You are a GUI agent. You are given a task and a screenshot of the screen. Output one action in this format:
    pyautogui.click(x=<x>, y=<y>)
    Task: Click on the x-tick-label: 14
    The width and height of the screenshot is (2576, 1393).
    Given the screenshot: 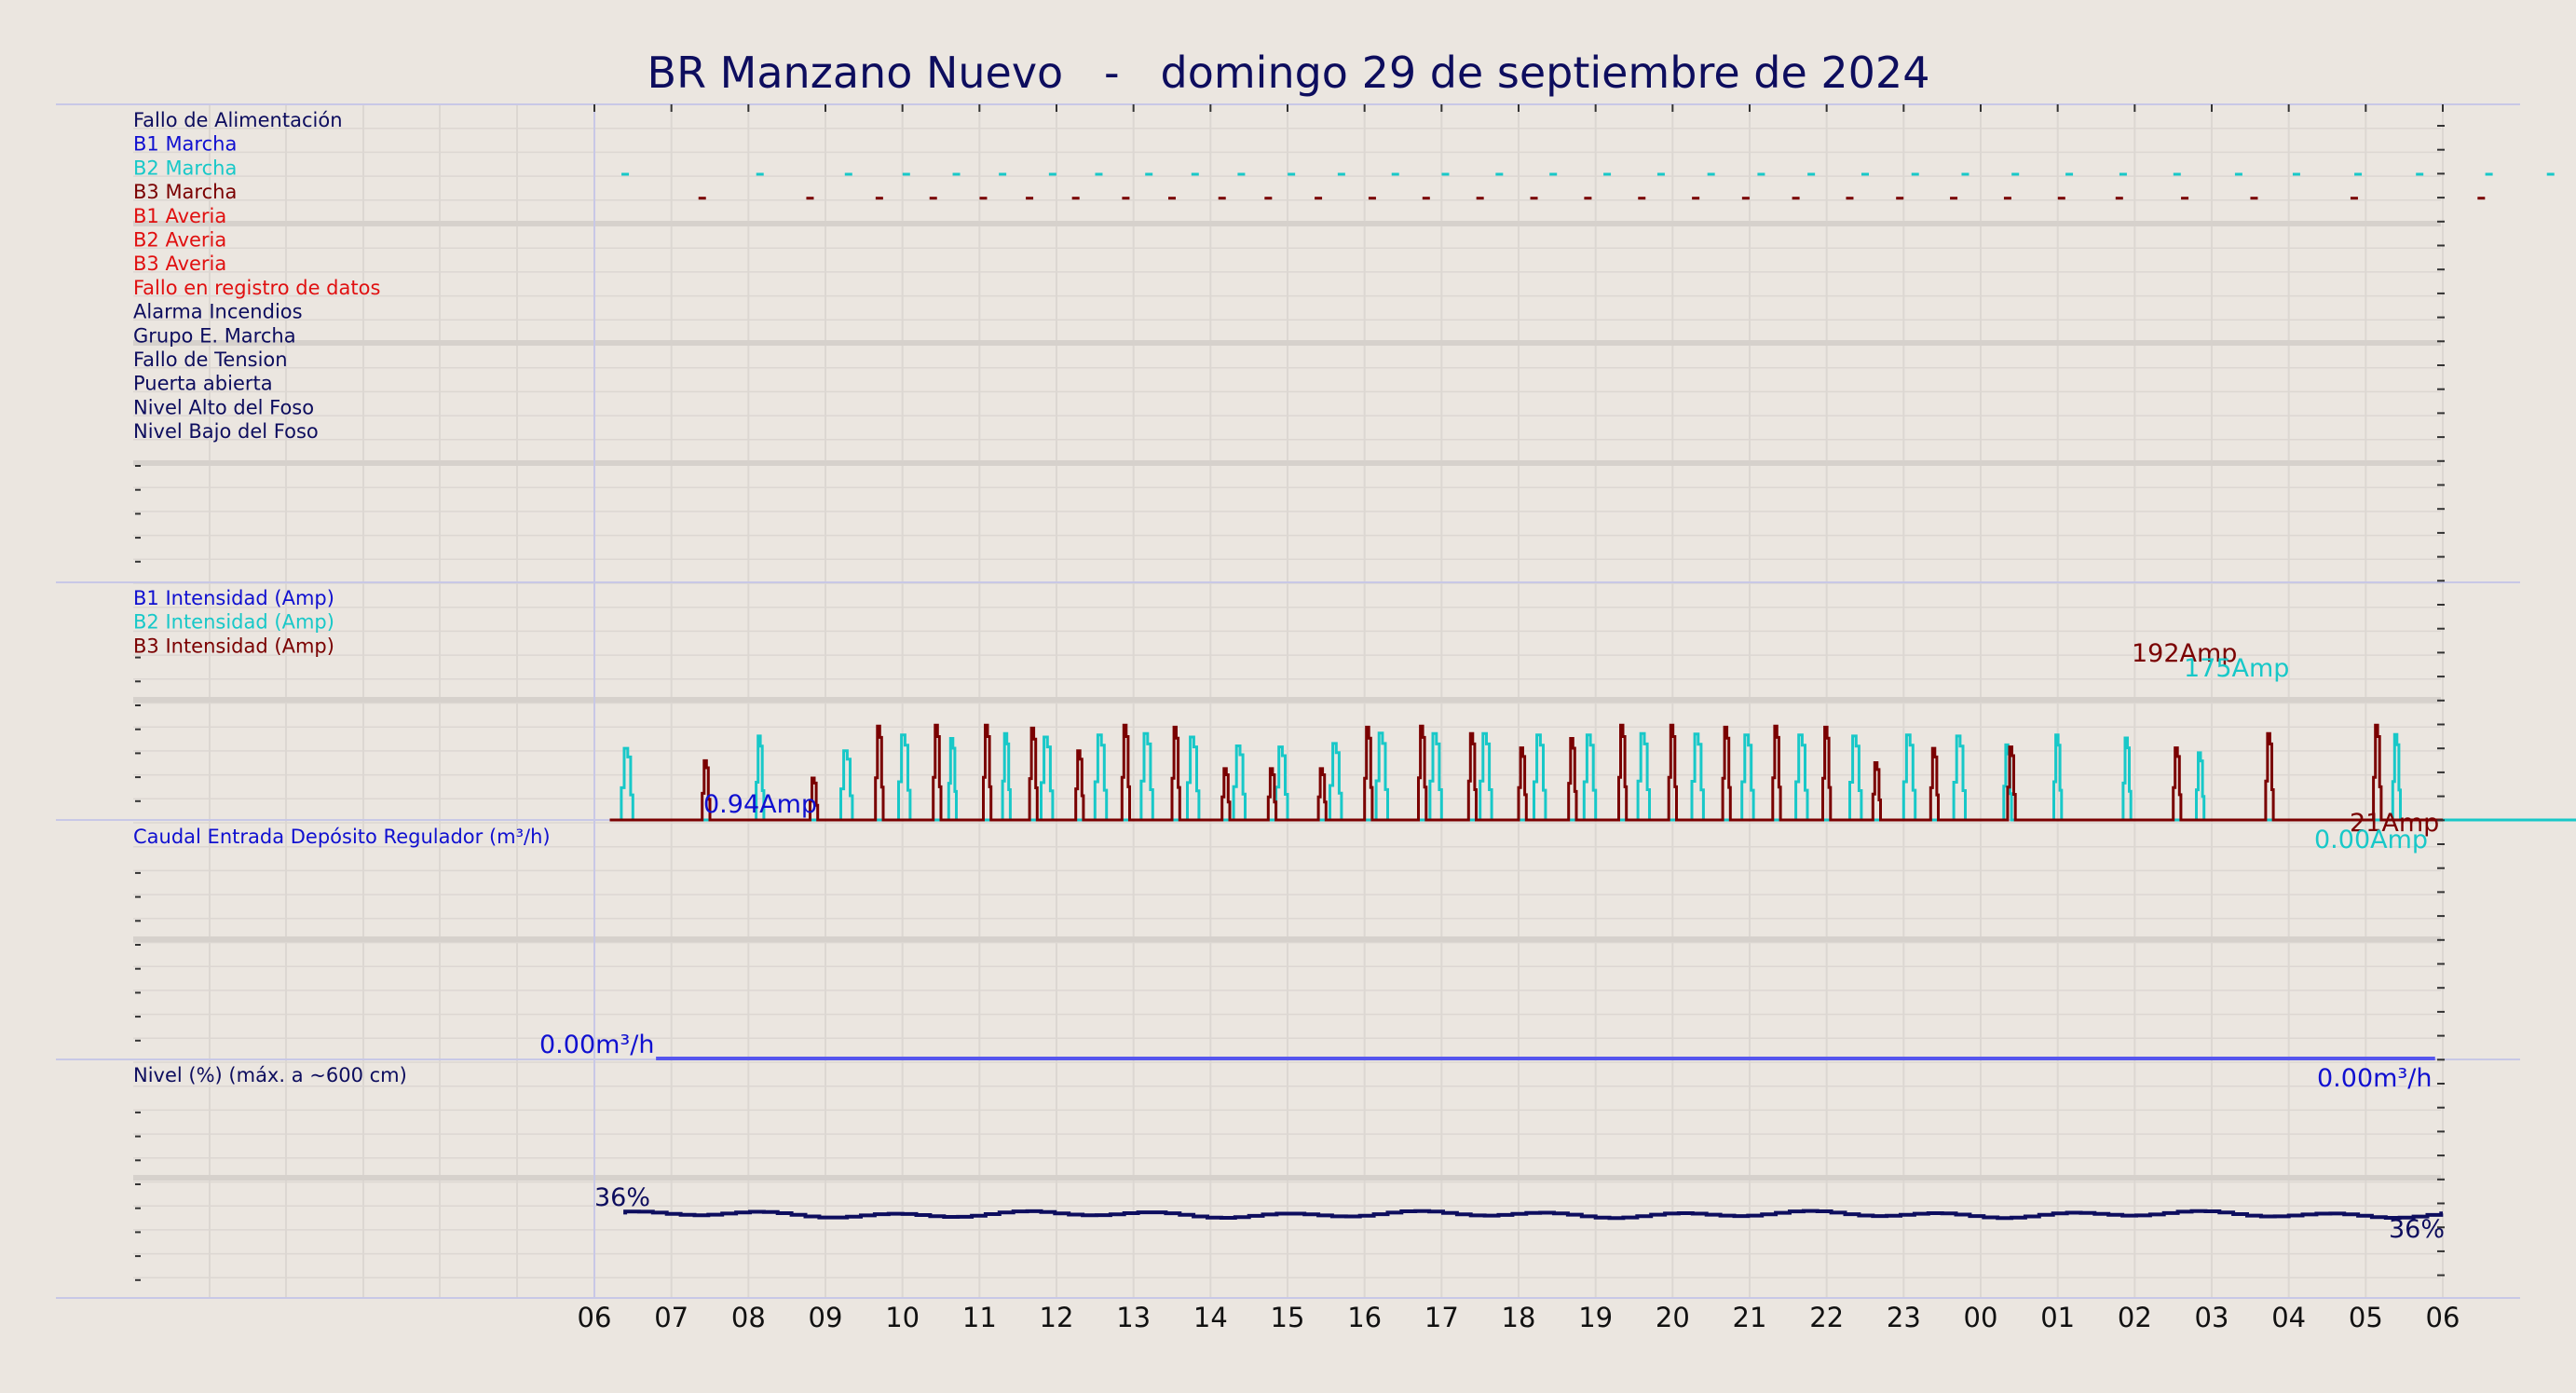 What is the action you would take?
    pyautogui.click(x=1210, y=1317)
    